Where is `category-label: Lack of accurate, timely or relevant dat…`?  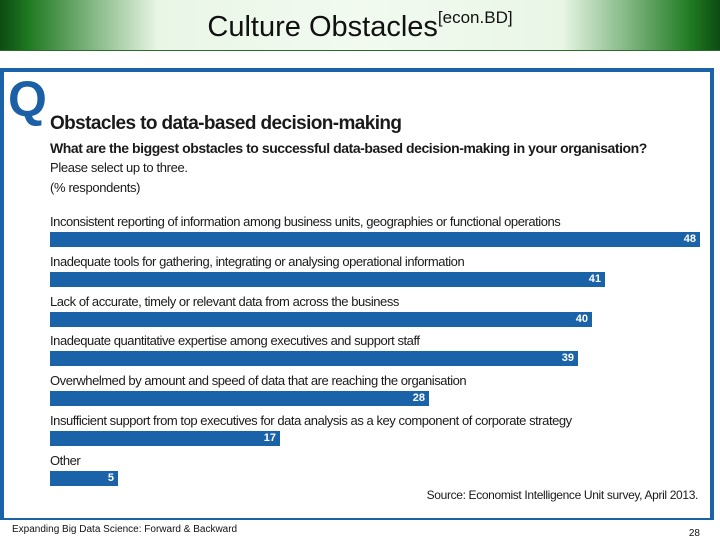 category-label: Lack of accurate, timely or relevant dat… is located at coordinates (224, 301).